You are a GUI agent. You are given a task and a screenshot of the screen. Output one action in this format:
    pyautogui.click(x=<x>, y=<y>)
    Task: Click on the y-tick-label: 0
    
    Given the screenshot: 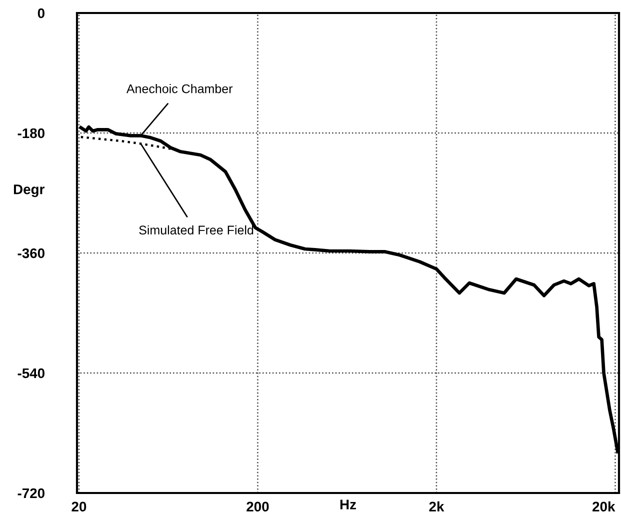 What is the action you would take?
    pyautogui.click(x=41, y=13)
    